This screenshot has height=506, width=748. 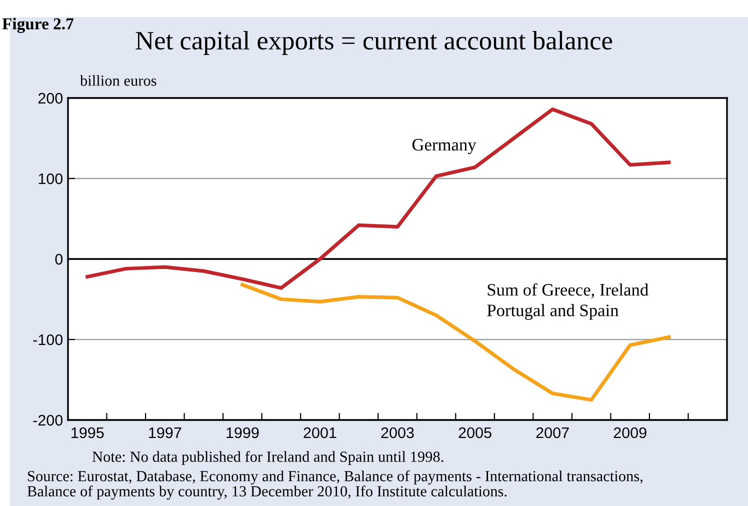 What do you see at coordinates (242, 432) in the screenshot?
I see `x-tick-label: 1999` at bounding box center [242, 432].